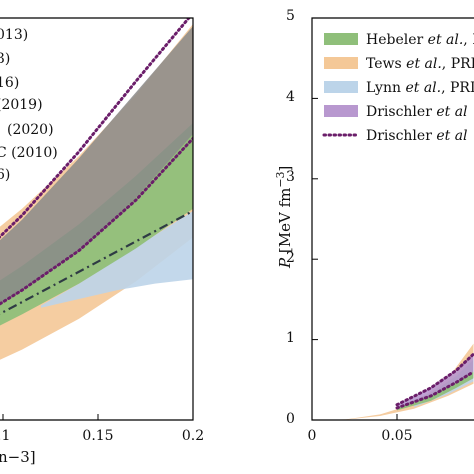  What do you see at coordinates (420, 64) in the screenshot?
I see `legend-entry-tews: Tews et al., PRL` at bounding box center [420, 64].